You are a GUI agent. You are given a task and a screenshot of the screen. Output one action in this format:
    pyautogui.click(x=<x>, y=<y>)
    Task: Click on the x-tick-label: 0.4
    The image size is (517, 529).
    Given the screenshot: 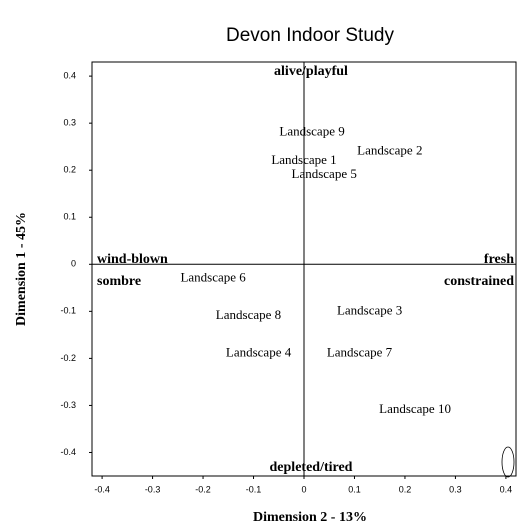 What is the action you would take?
    pyautogui.click(x=506, y=489)
    